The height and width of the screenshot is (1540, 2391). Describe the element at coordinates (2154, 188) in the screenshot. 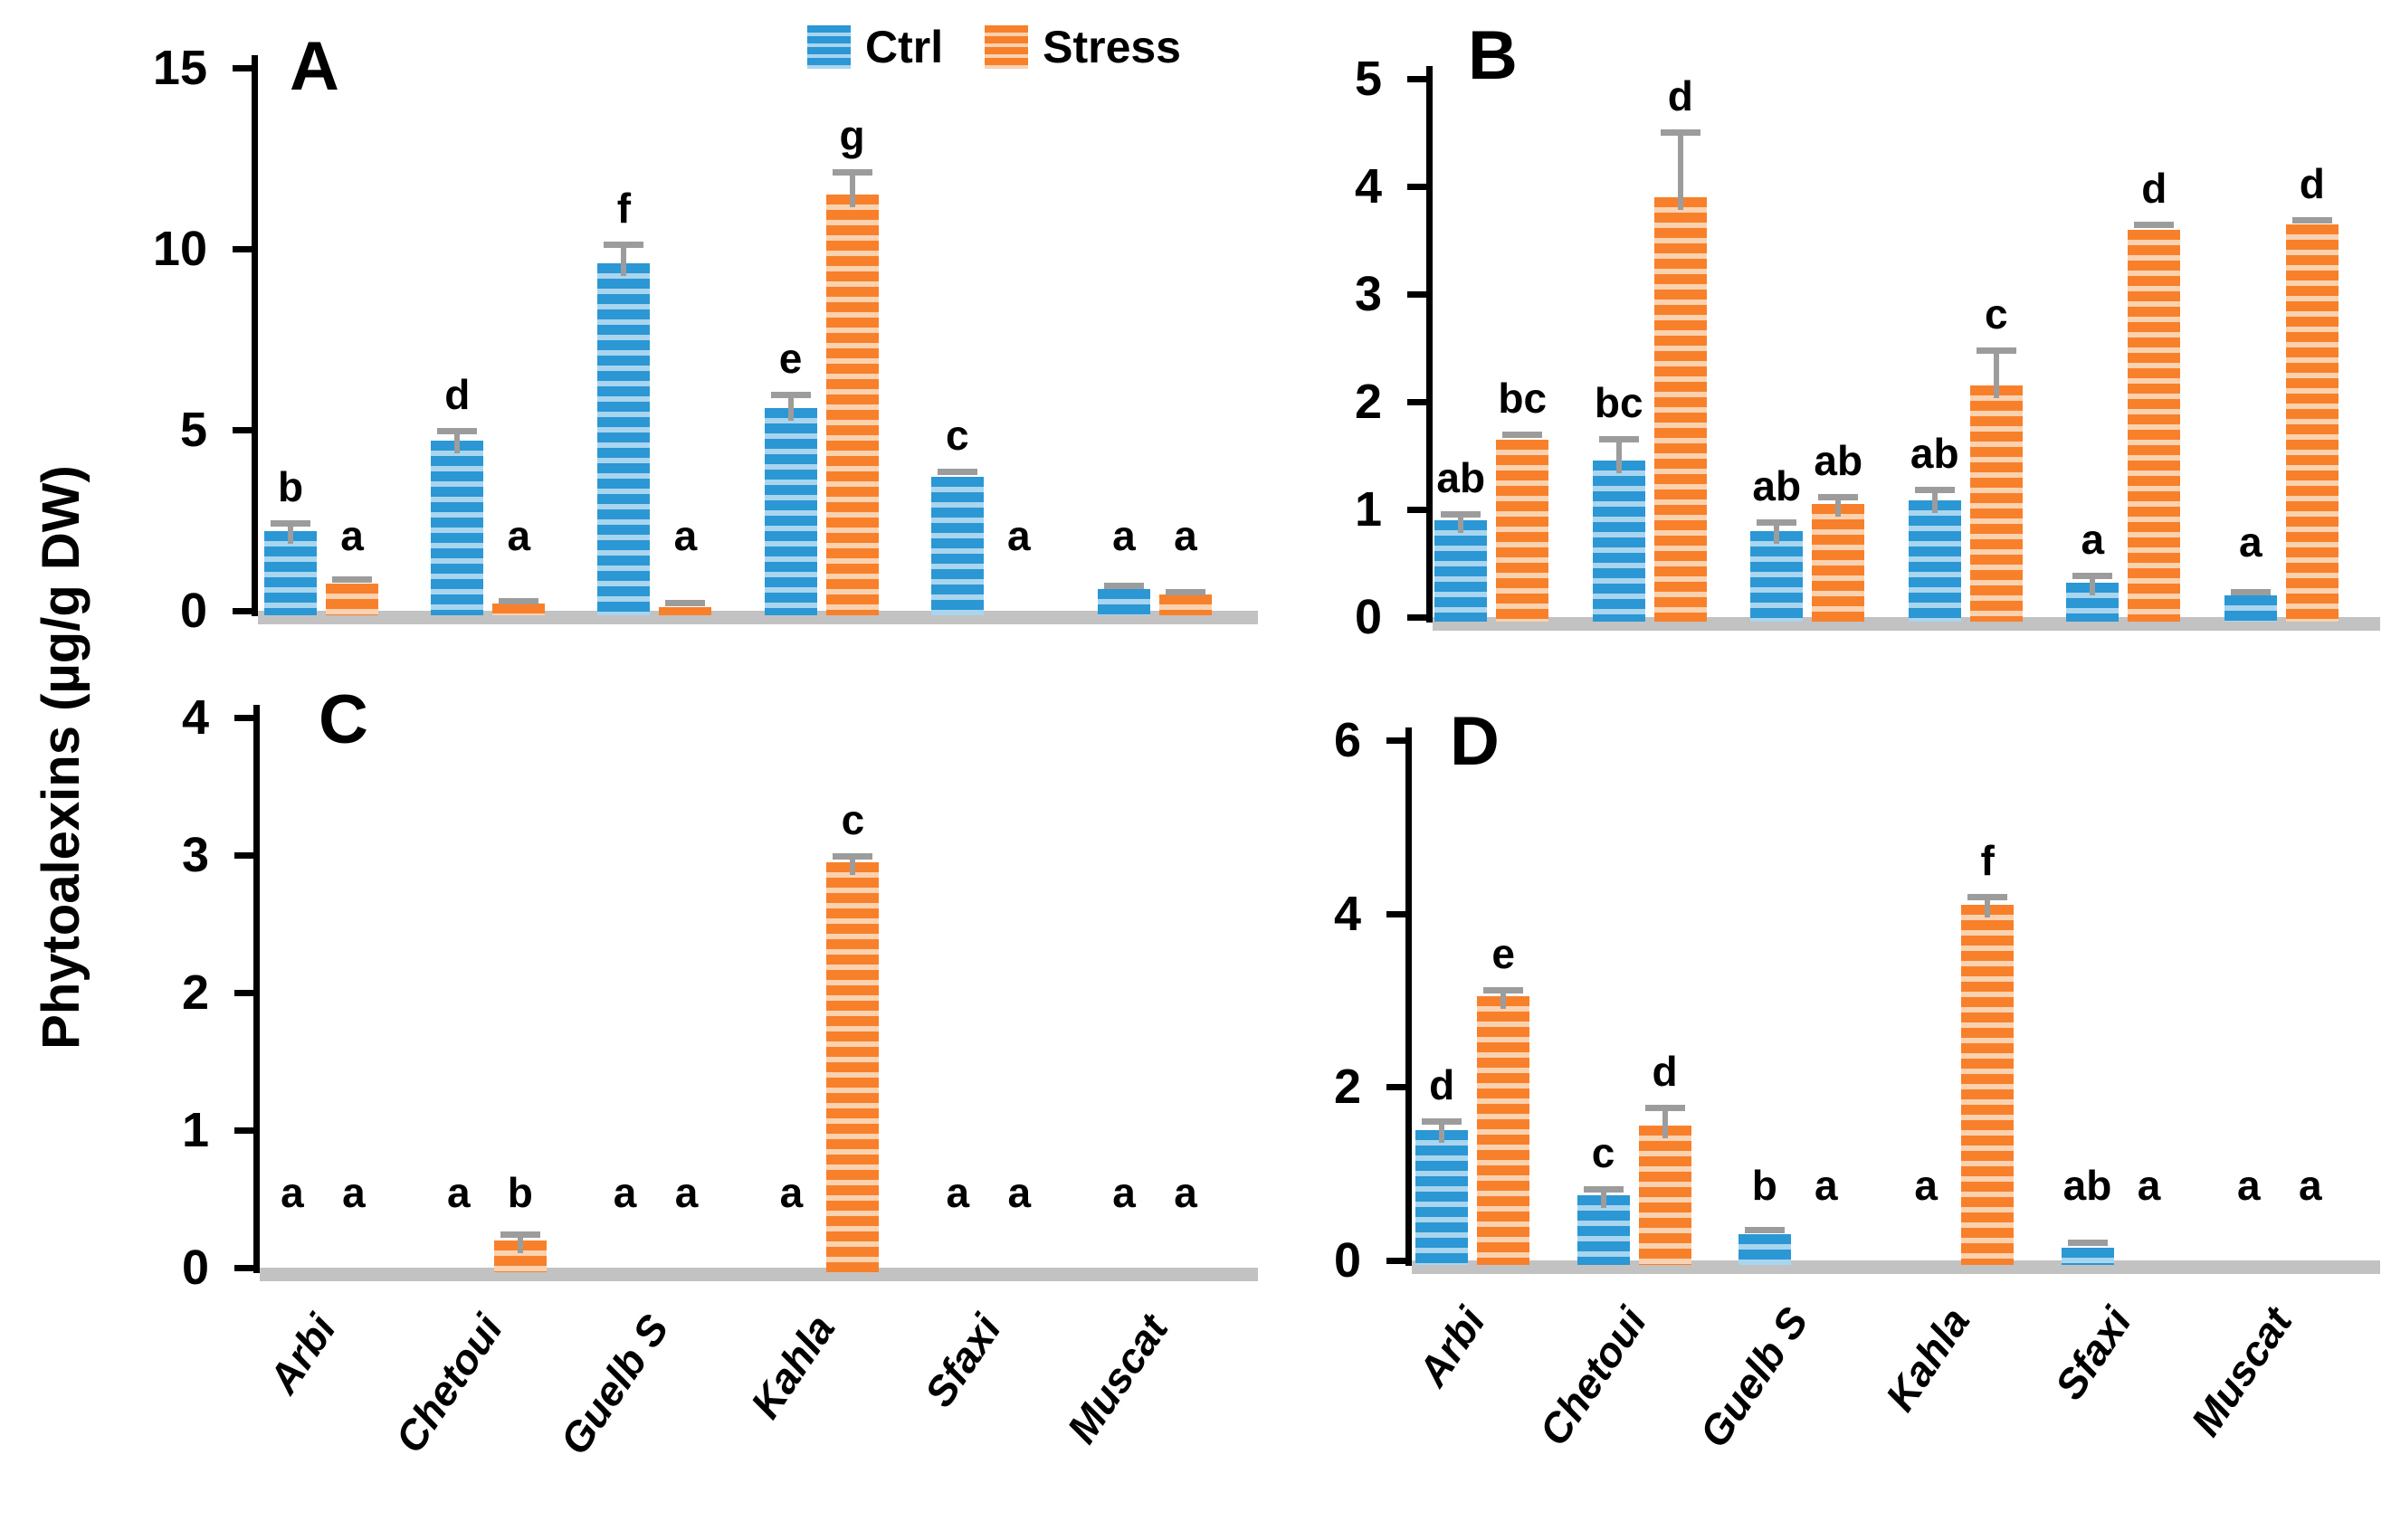

I see `sig-letter-stress-sfaxi-b: d` at that location.